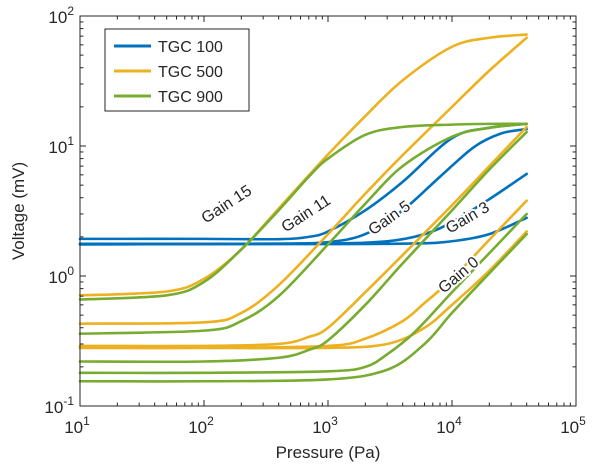  I want to click on legend: TGC 100 TGC 500 TGC 900, so click(177, 70).